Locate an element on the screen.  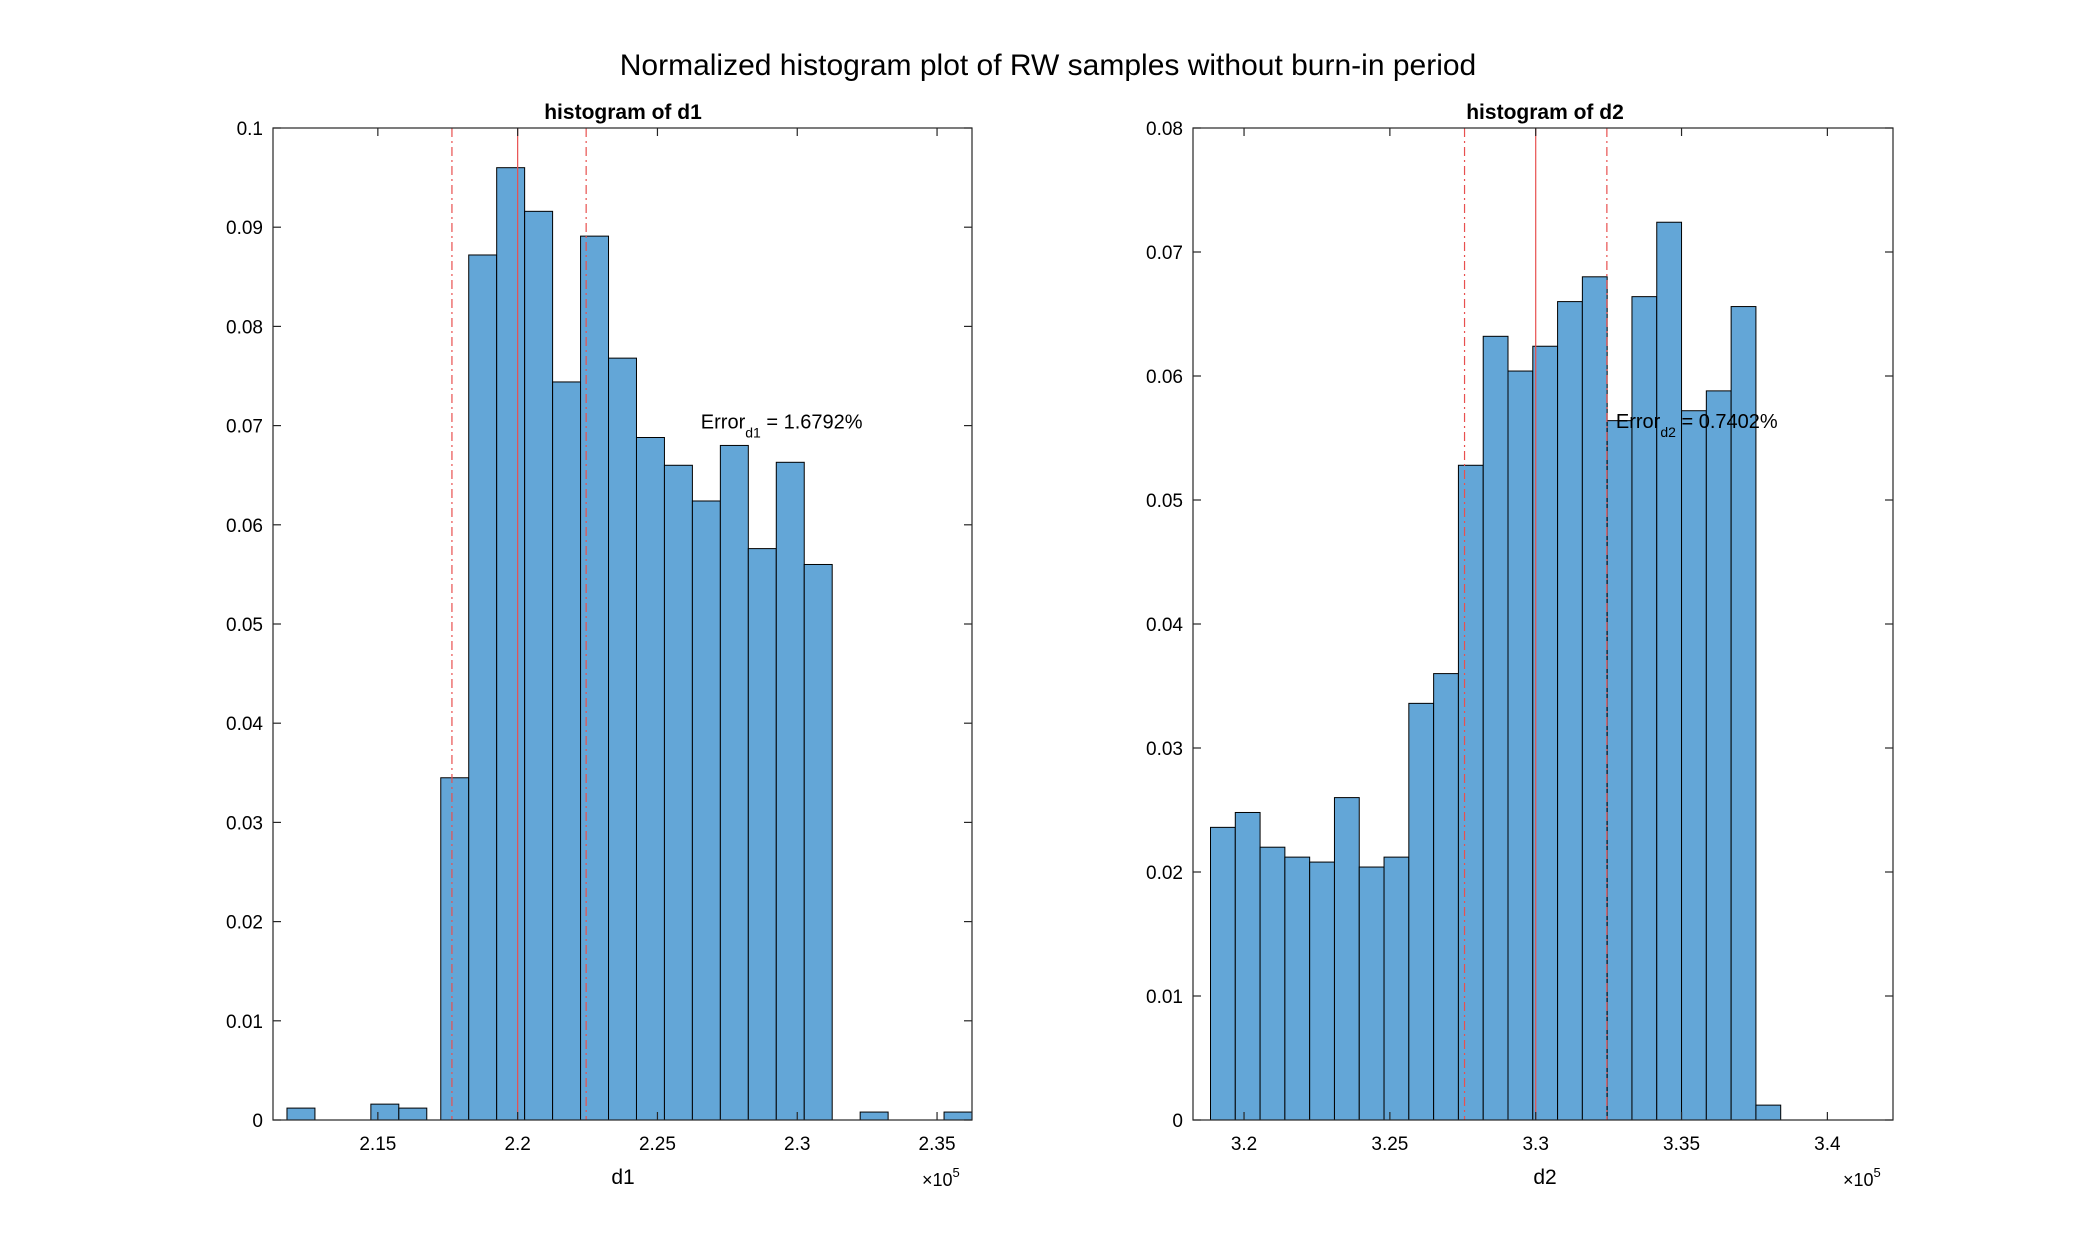
histogram-d1-ytick-label-5: 0.05 is located at coordinates (244, 625).